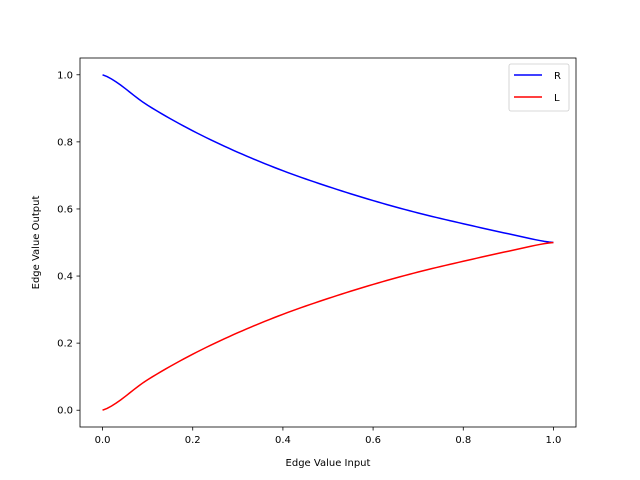  Describe the element at coordinates (328, 463) in the screenshot. I see `x-axis-label: Edge Value Input` at that location.